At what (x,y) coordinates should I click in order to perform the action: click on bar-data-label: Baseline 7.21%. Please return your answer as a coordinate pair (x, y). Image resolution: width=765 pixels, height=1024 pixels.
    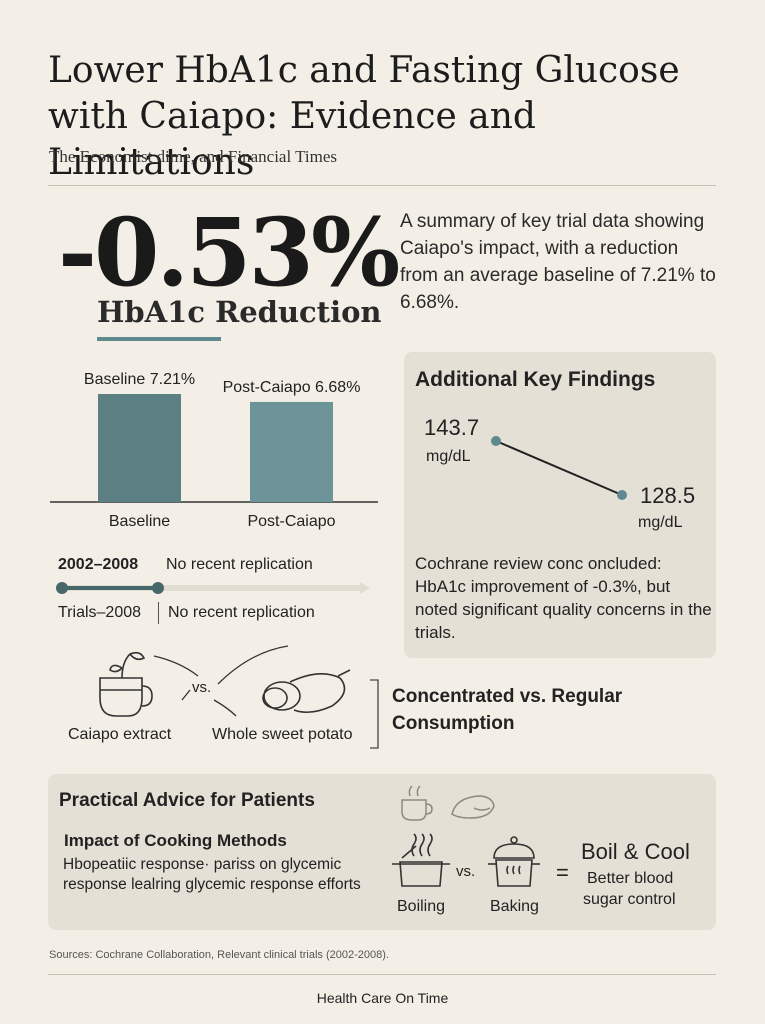
    Looking at the image, I should click on (139, 379).